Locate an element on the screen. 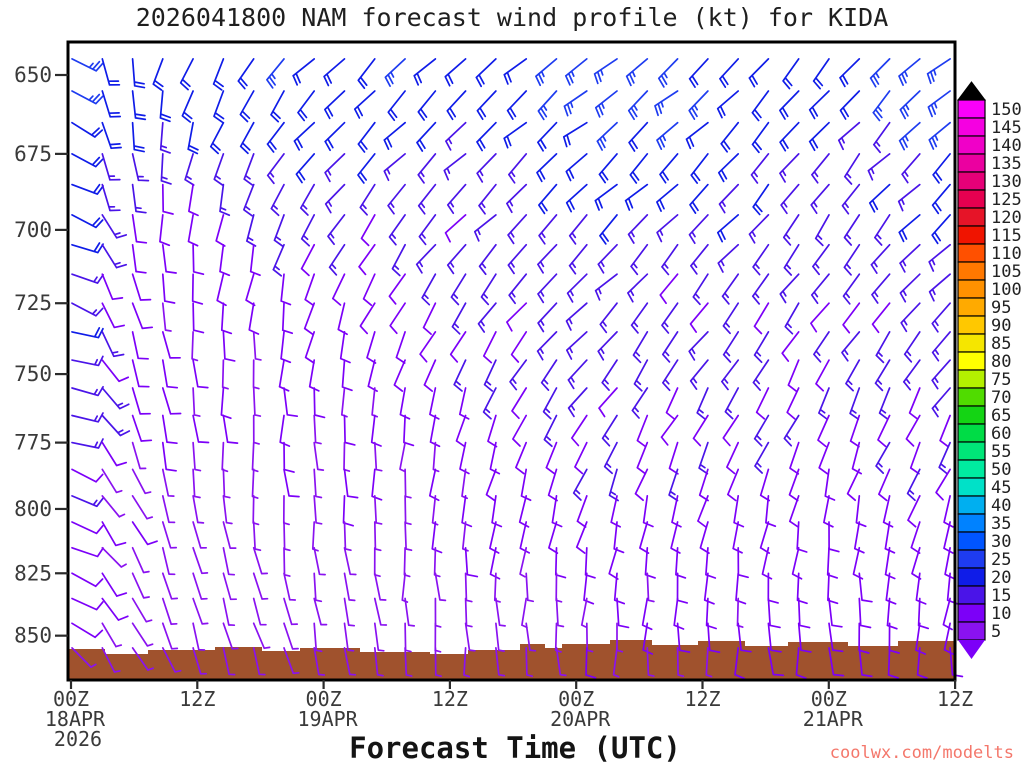 This screenshot has width=1024, height=768. colorbar-tick-label: 120 is located at coordinates (1006, 218).